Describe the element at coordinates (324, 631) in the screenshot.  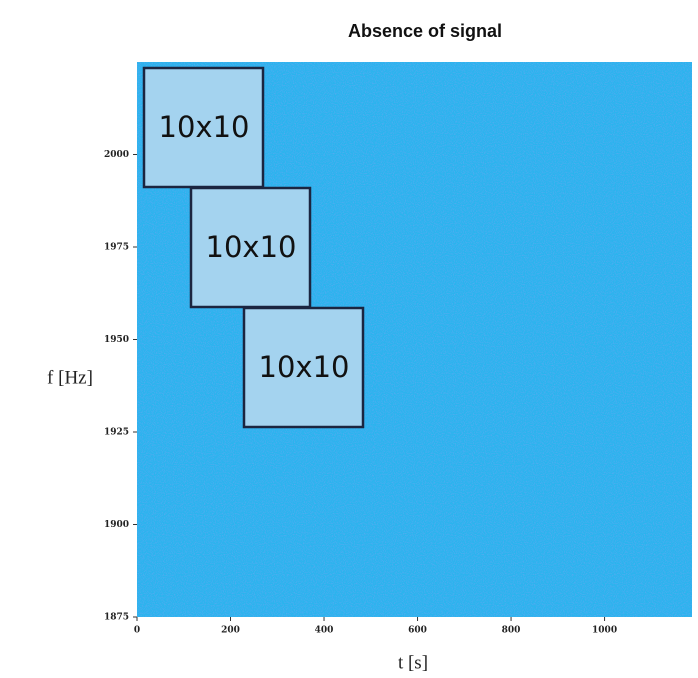
I see `x-tick-label: 400` at that location.